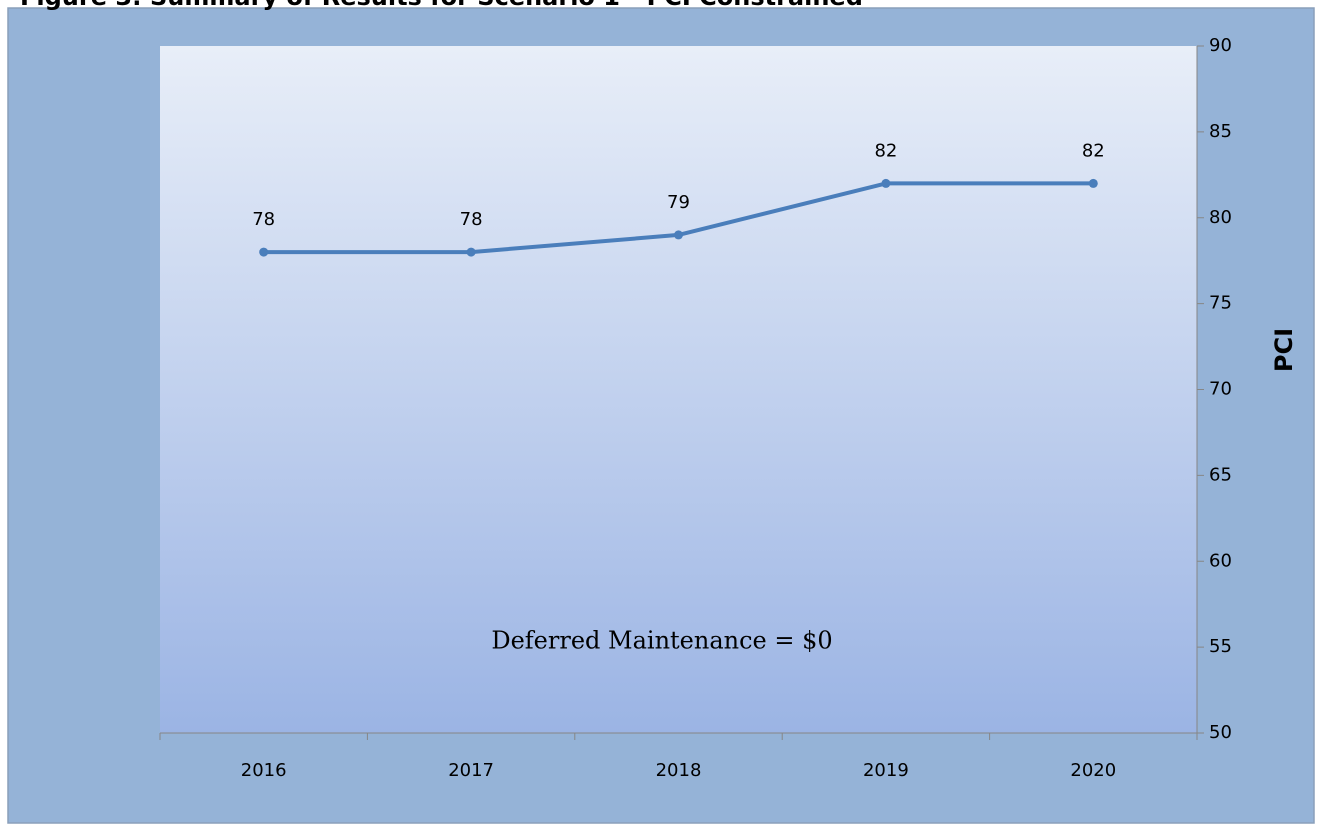 The height and width of the screenshot is (827, 1318). What do you see at coordinates (1220, 131) in the screenshot?
I see `y2-tick-label: 85` at bounding box center [1220, 131].